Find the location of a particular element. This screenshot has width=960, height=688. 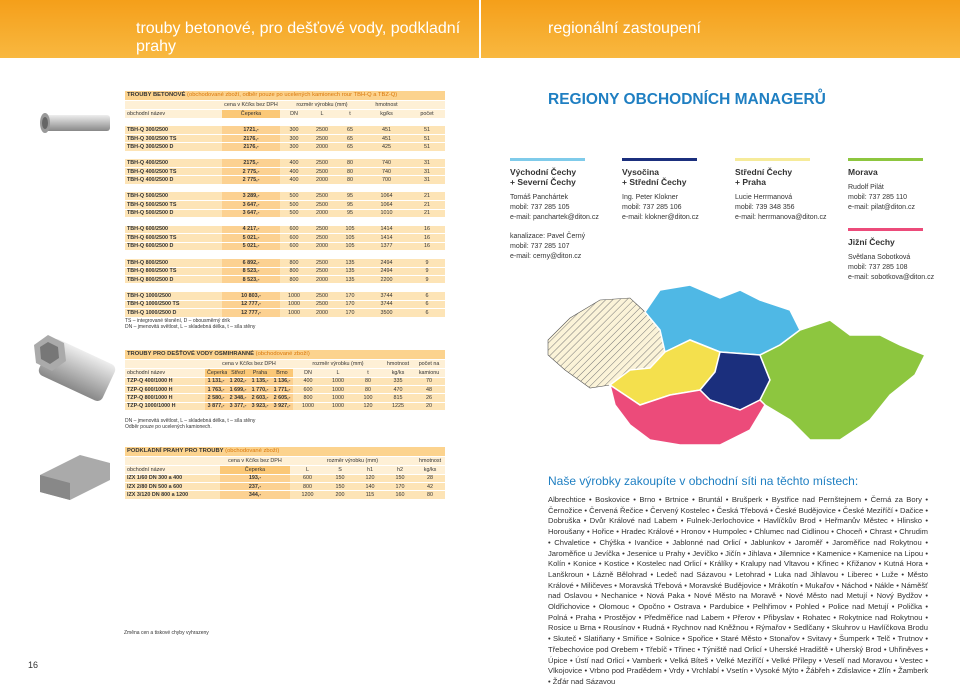

table-cell: 9 is located at coordinates (427, 271).